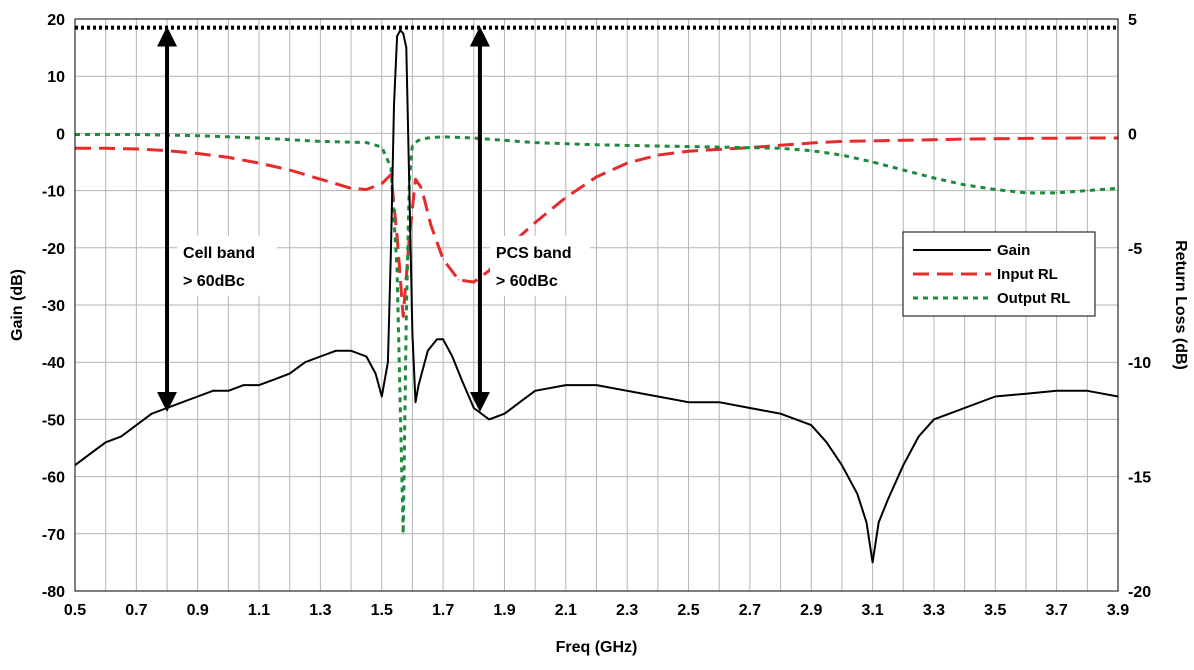 This screenshot has width=1194, height=670. What do you see at coordinates (1132, 20) in the screenshot?
I see `y2-tick-label: 5` at bounding box center [1132, 20].